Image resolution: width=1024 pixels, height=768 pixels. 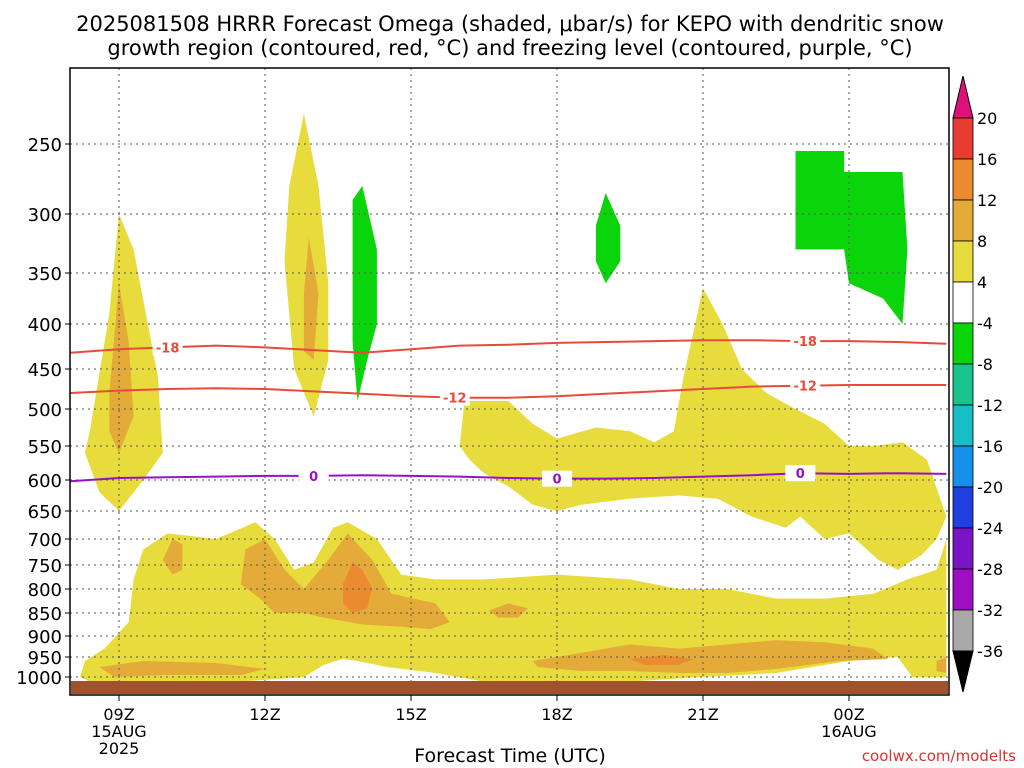 What do you see at coordinates (45, 540) in the screenshot?
I see `y-tick-label-700: 700` at bounding box center [45, 540].